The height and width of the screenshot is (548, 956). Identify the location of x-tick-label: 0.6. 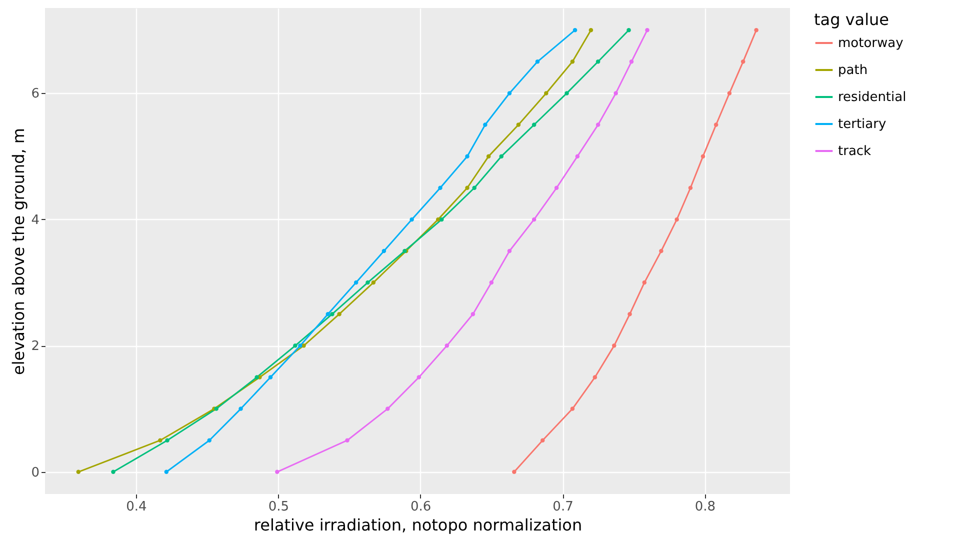
(421, 507).